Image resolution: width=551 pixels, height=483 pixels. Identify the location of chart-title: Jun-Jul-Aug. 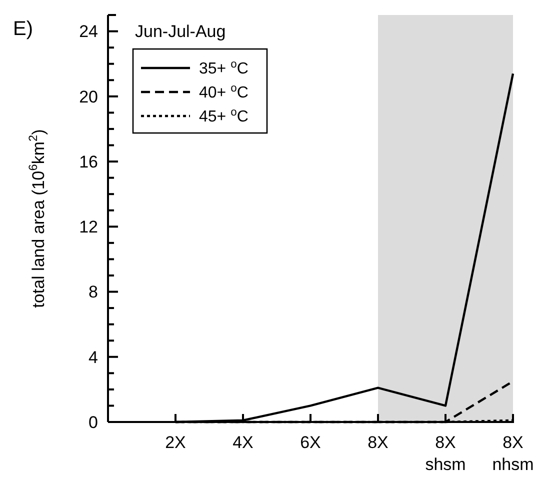
(180, 31).